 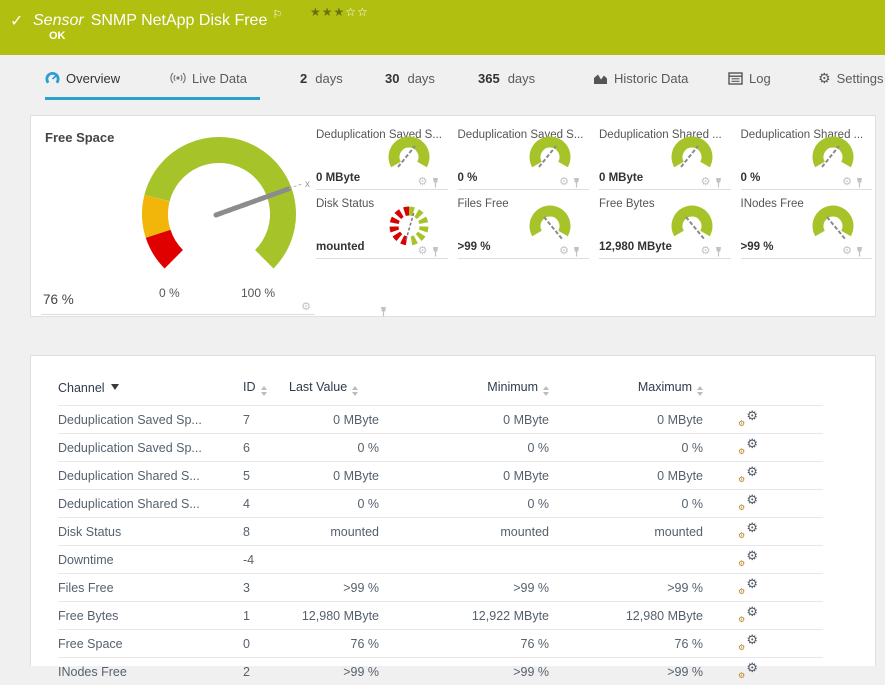 What do you see at coordinates (266, 560) in the screenshot?
I see `channel-id: -4` at bounding box center [266, 560].